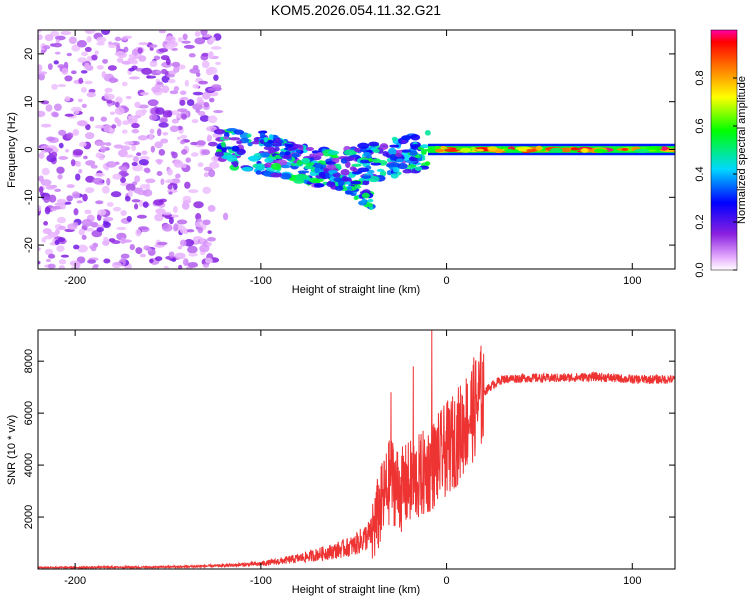  What do you see at coordinates (724, 150) in the screenshot?
I see `colorbar-gradient` at bounding box center [724, 150].